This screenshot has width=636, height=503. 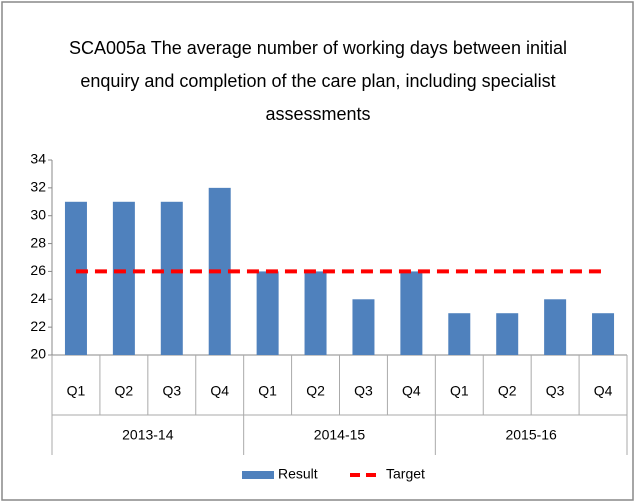 I want to click on group-label: 2015-16, so click(x=531, y=435).